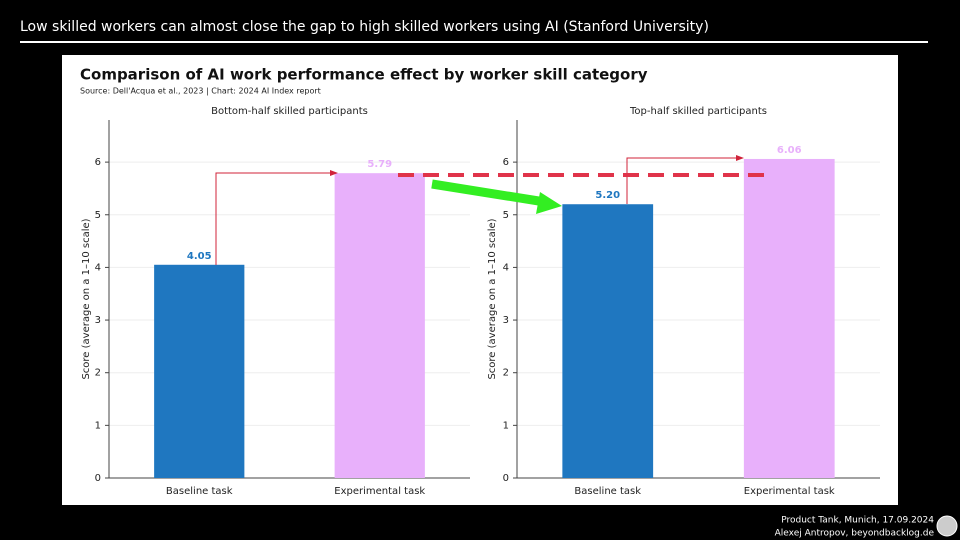  I want to click on annotations, so click(490, 210).